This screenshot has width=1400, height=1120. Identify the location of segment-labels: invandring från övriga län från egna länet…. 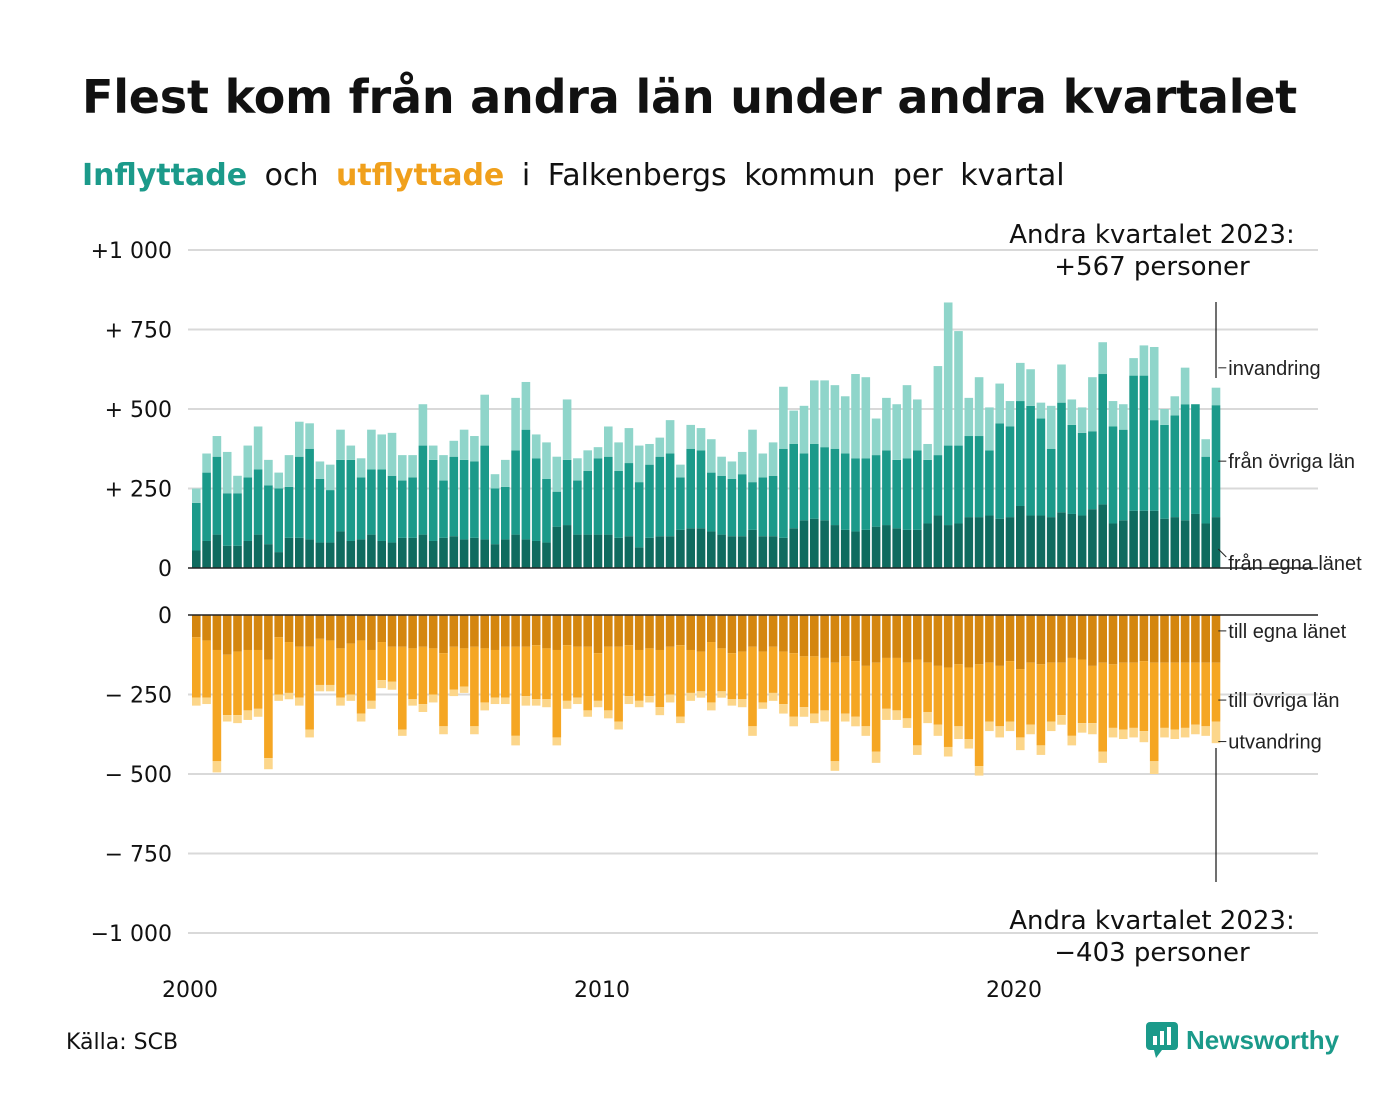
(1289, 556).